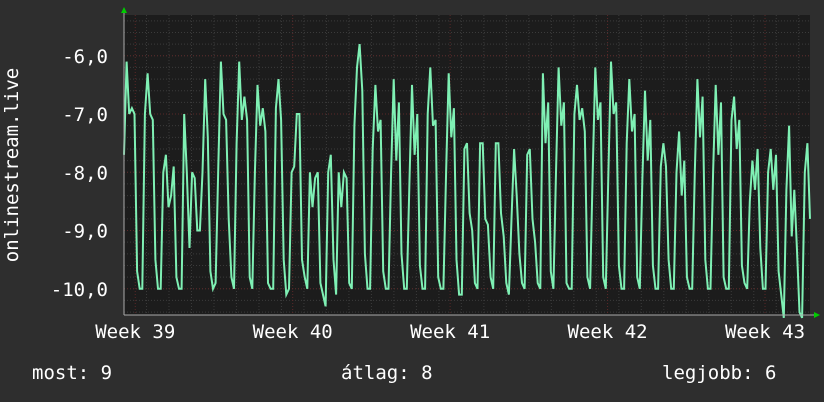  Describe the element at coordinates (293, 332) in the screenshot. I see `x-tick-label: Week 40` at that location.